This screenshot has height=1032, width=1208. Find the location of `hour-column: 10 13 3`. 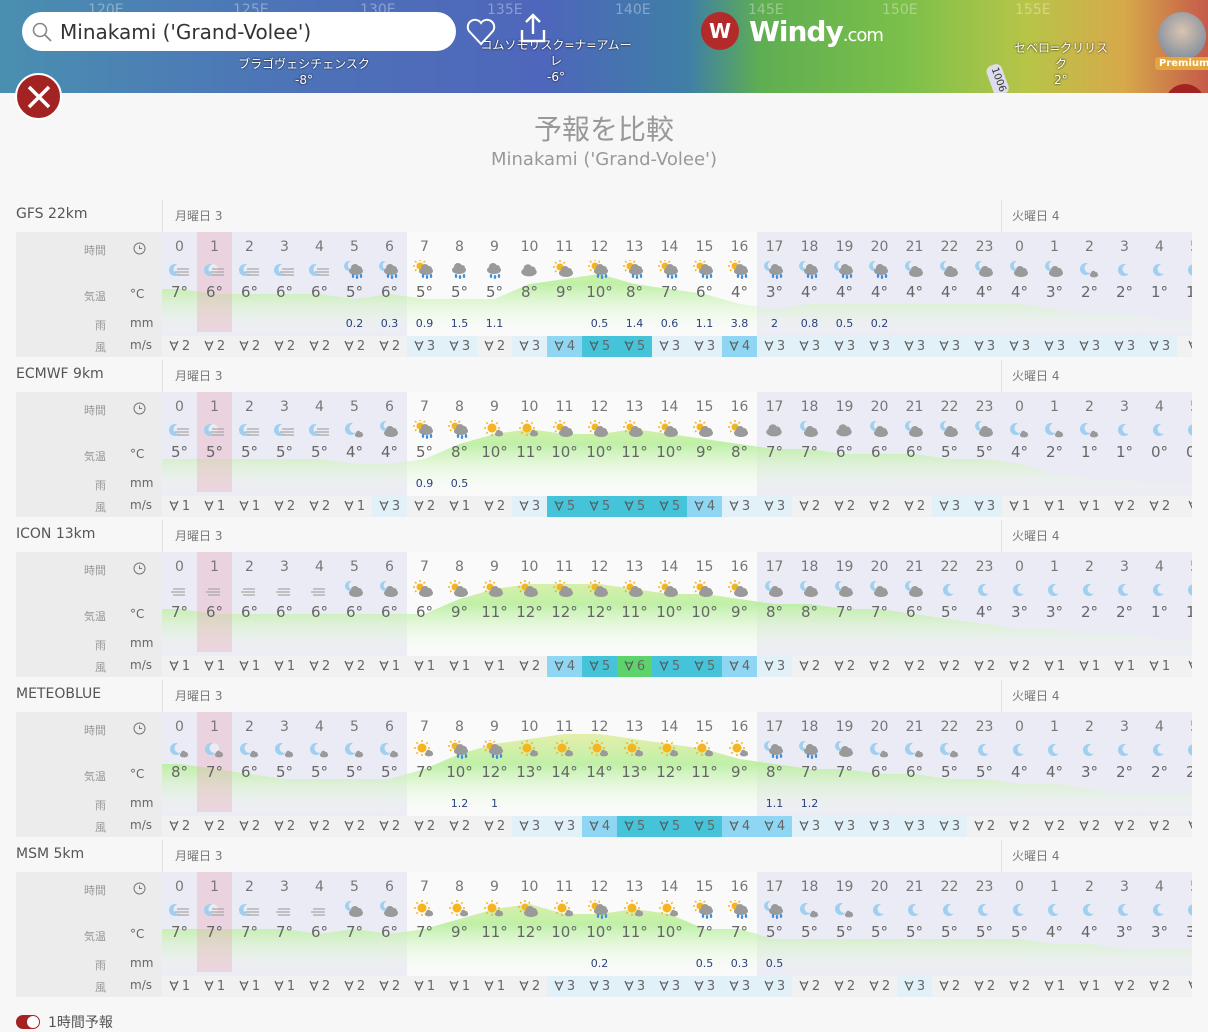

hour-column: 10 13 3 is located at coordinates (529, 774).